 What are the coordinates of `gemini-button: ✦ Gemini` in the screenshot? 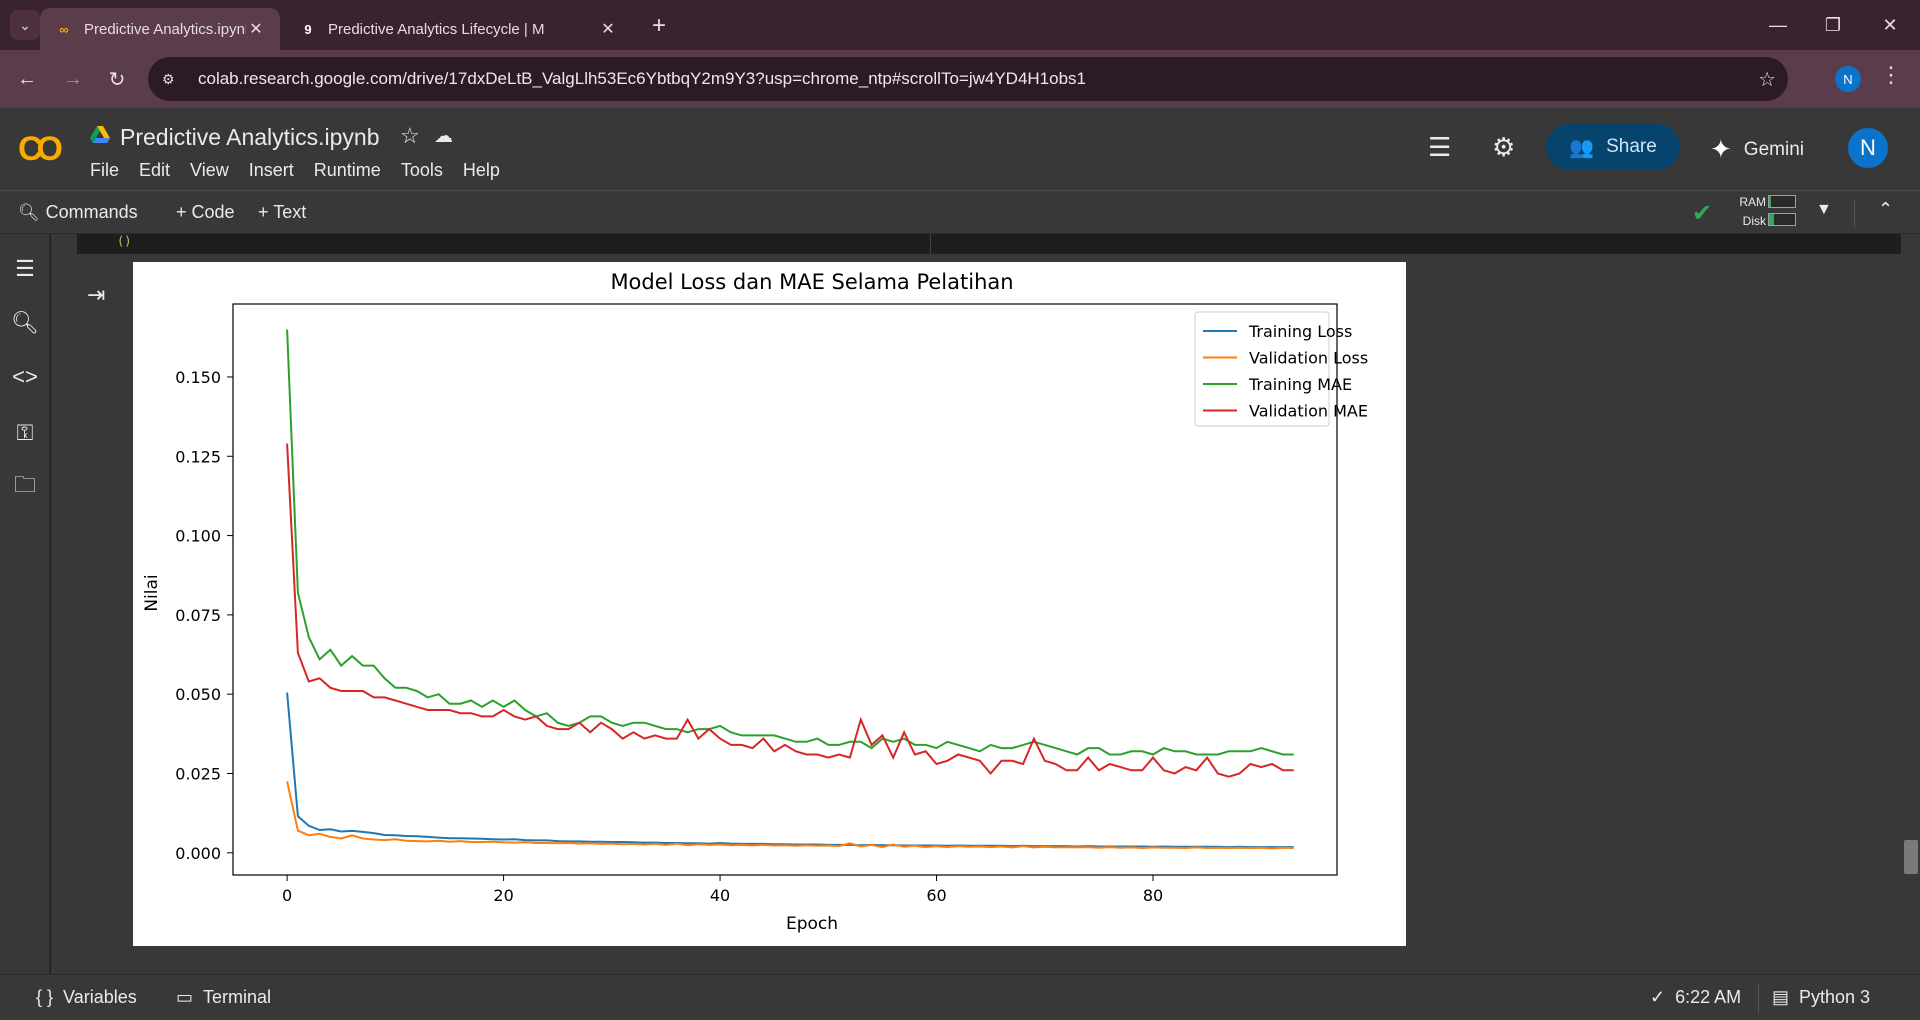 It's located at (1757, 149).